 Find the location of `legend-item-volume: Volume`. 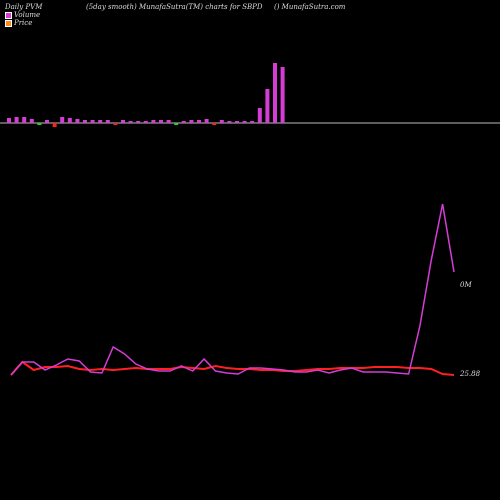

legend-item-volume: Volume is located at coordinates (22, 15).